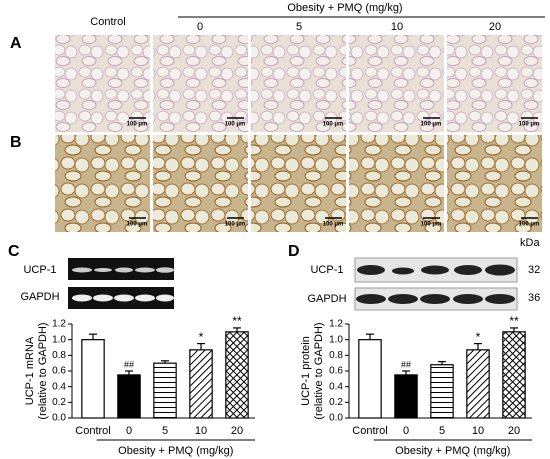  What do you see at coordinates (16, 43) in the screenshot?
I see `panel-label: A` at bounding box center [16, 43].